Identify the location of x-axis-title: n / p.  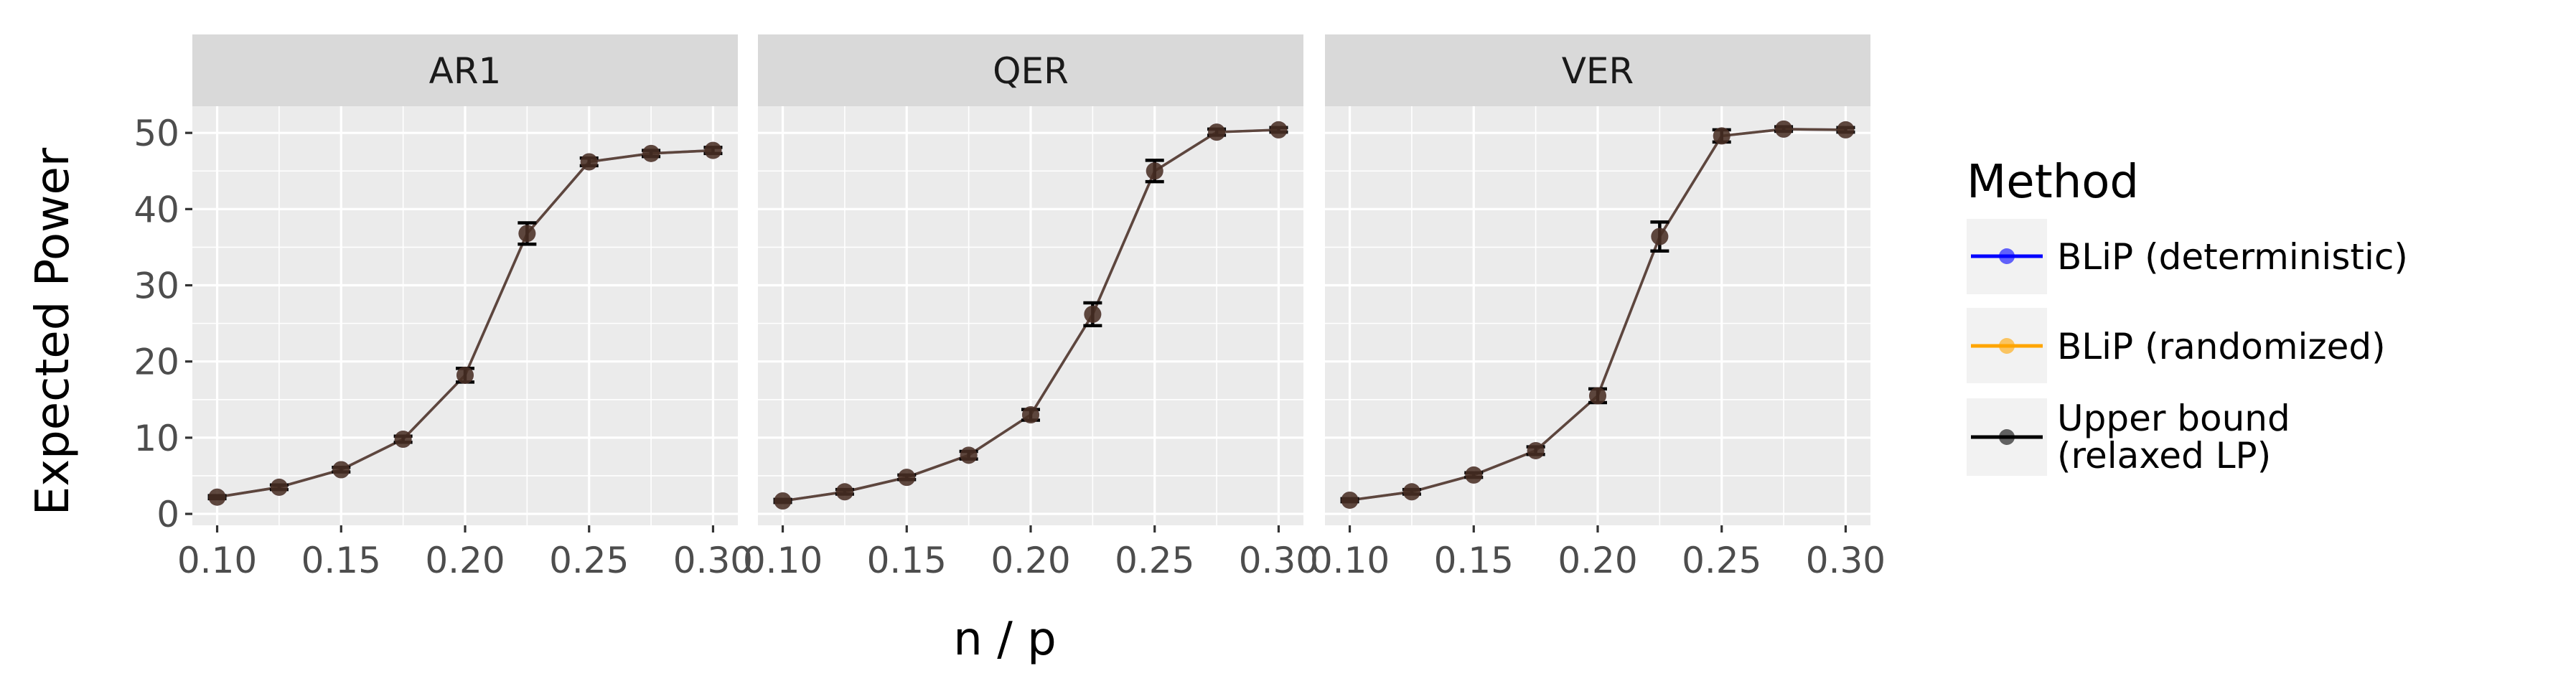
(1005, 639).